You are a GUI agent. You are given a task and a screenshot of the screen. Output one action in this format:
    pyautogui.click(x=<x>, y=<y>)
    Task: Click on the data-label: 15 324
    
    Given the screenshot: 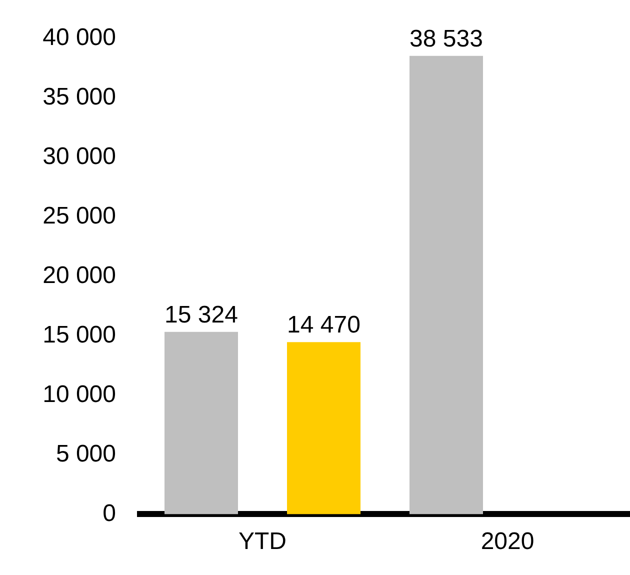 What is the action you would take?
    pyautogui.click(x=201, y=315)
    